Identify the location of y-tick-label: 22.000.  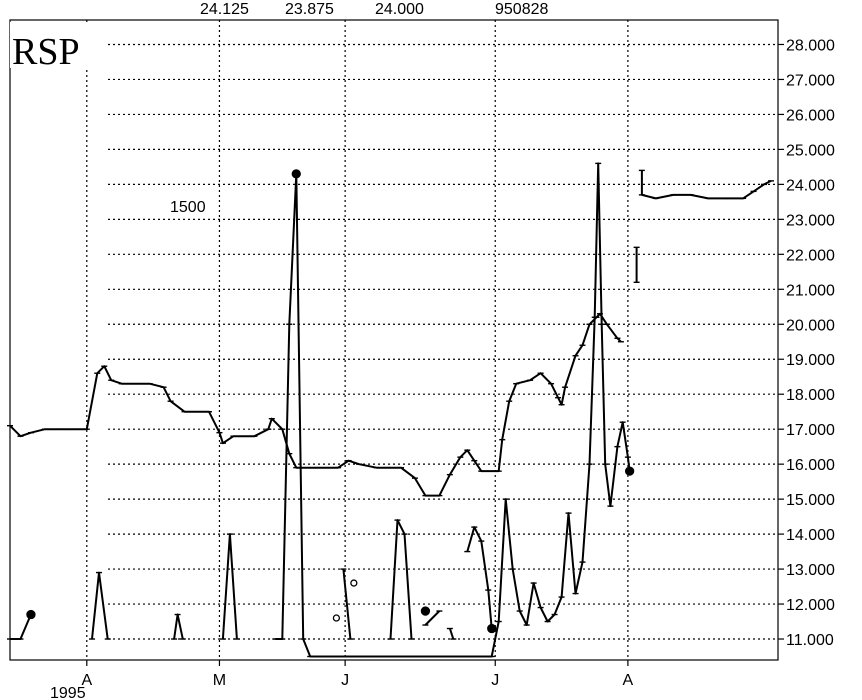
(810, 255).